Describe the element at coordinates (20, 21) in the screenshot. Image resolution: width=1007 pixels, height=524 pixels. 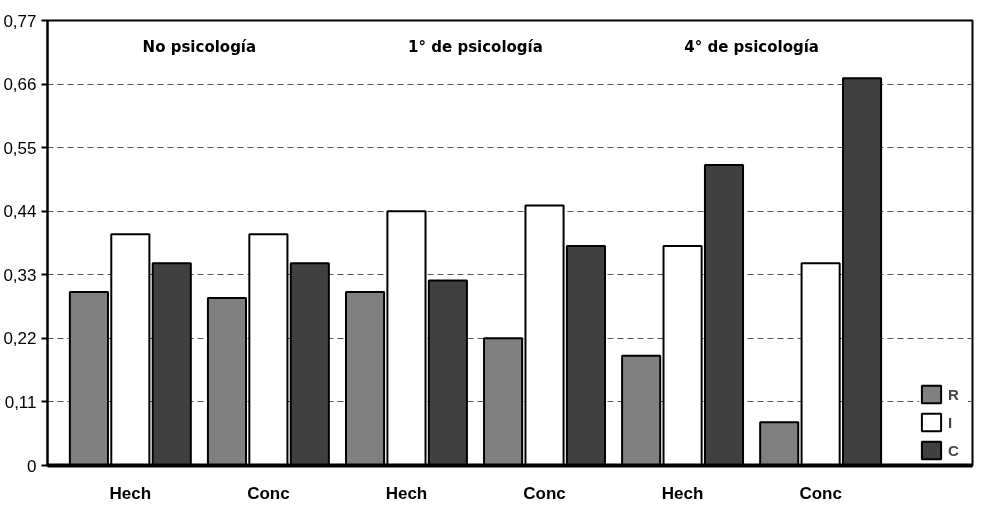
I see `y-tick-label: 0,77` at that location.